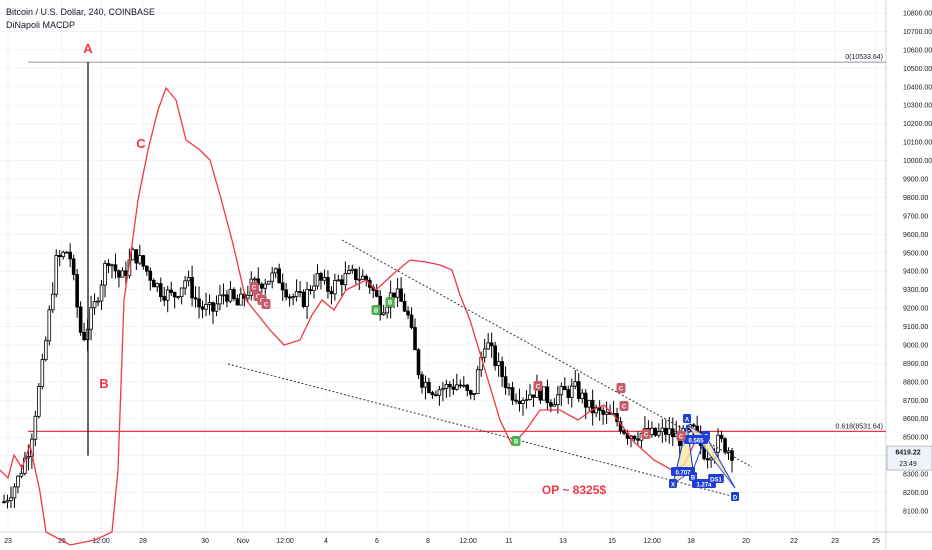 The image size is (932, 550). I want to click on time-tick-label: 23, so click(835, 541).